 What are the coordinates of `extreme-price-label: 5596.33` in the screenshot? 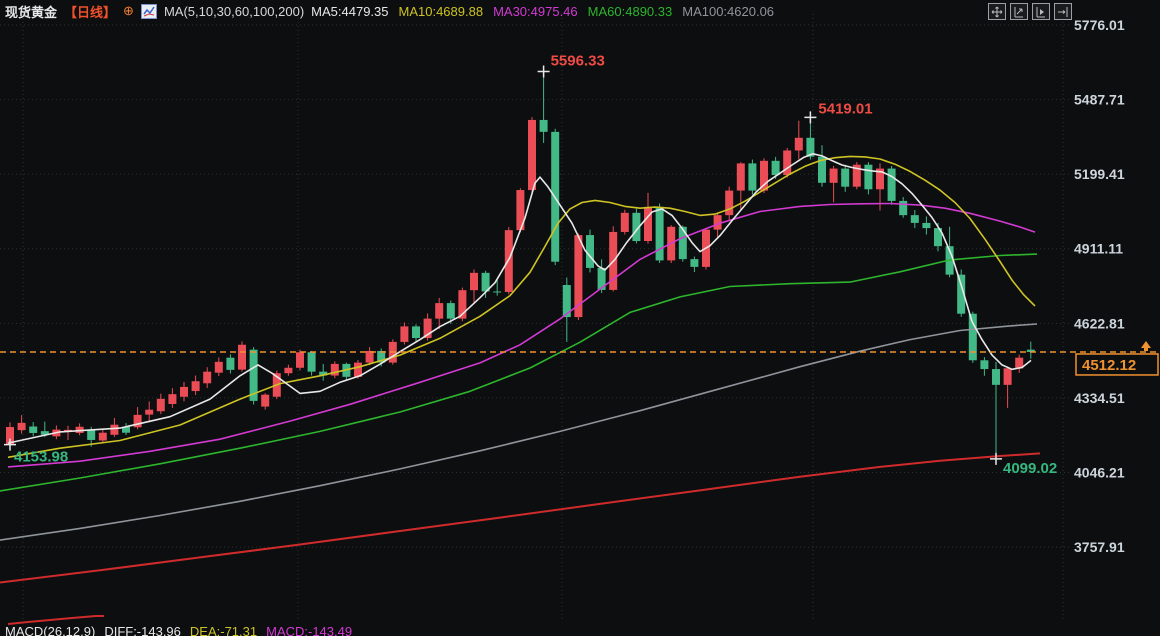 It's located at (578, 60).